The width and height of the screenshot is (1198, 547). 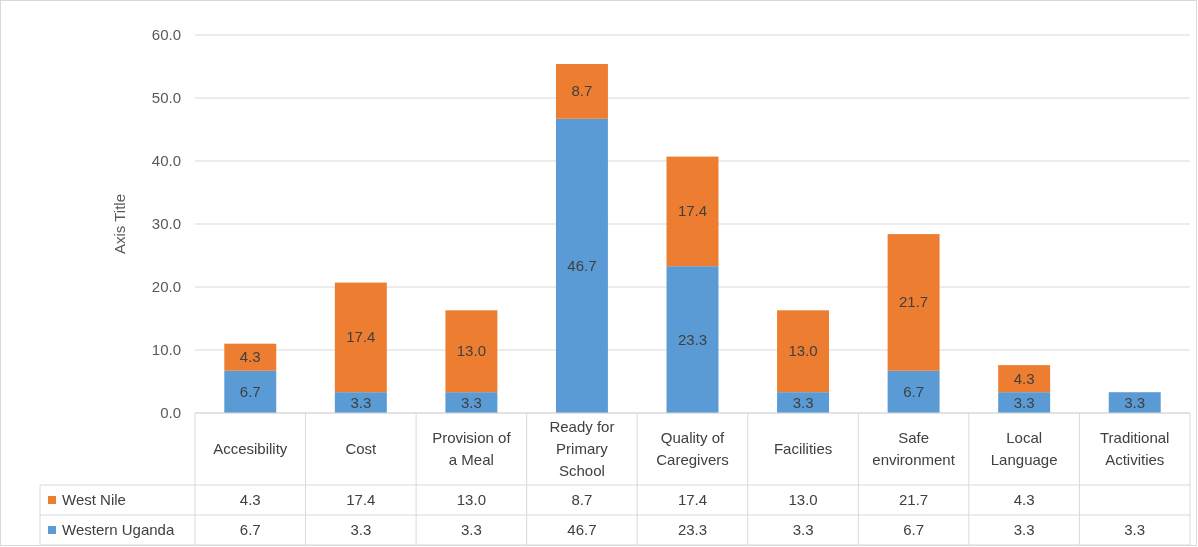 I want to click on x-tick-label: Safe environment, so click(x=914, y=448).